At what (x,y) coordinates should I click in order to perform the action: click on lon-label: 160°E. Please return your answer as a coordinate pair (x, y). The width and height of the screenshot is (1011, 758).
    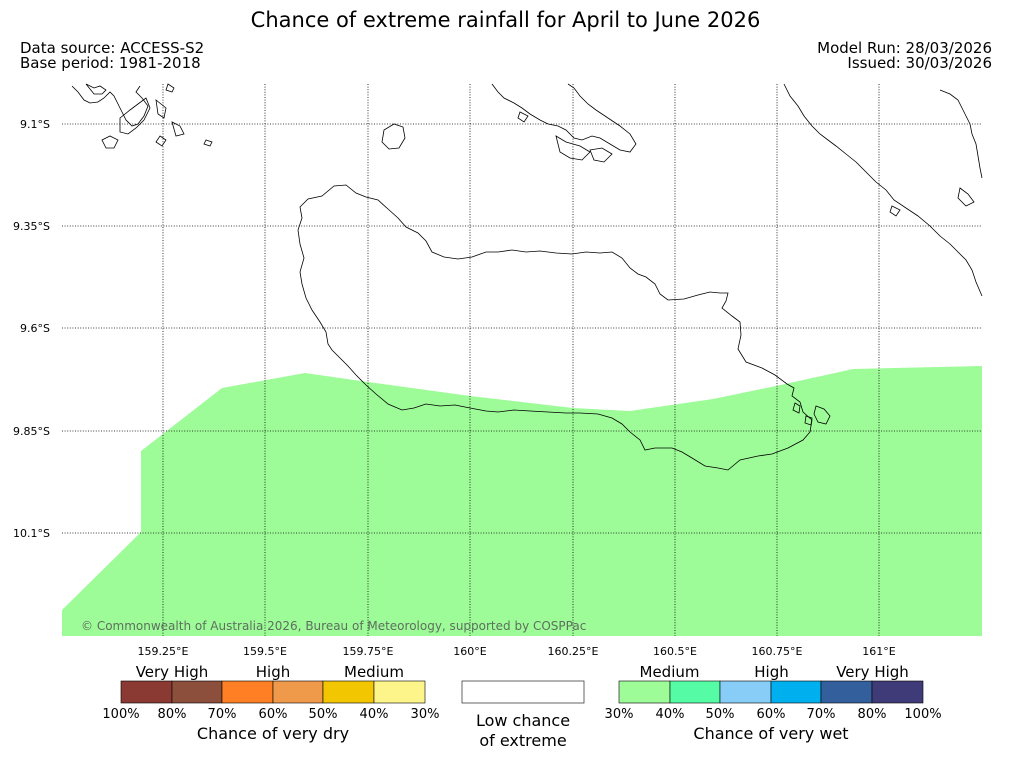
    Looking at the image, I should click on (470, 651).